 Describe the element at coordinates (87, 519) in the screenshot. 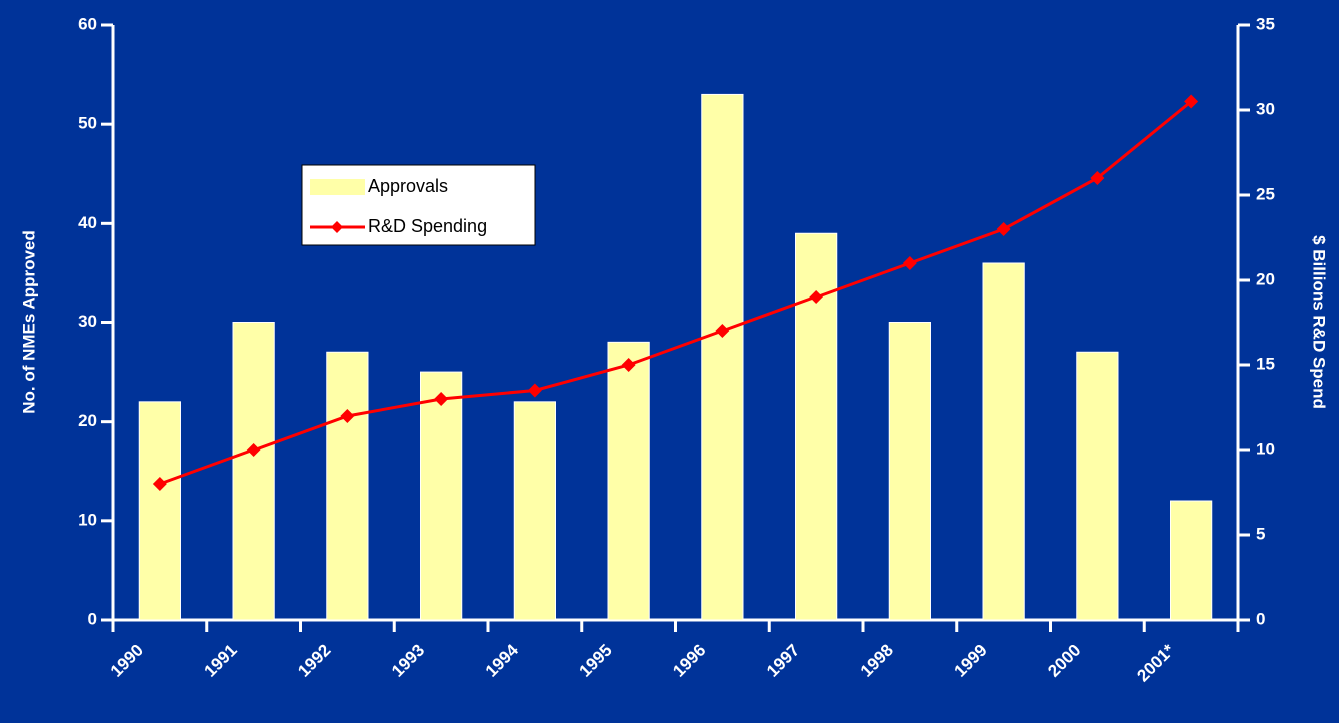

I see `y-tick-label: 10` at that location.